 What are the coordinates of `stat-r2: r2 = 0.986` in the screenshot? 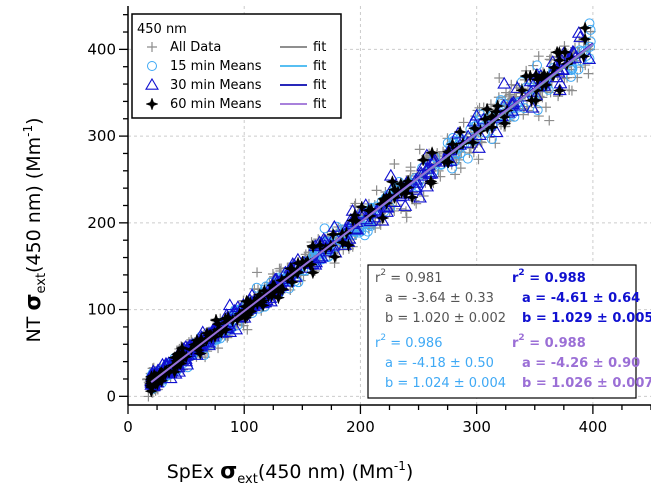 It's located at (408, 342).